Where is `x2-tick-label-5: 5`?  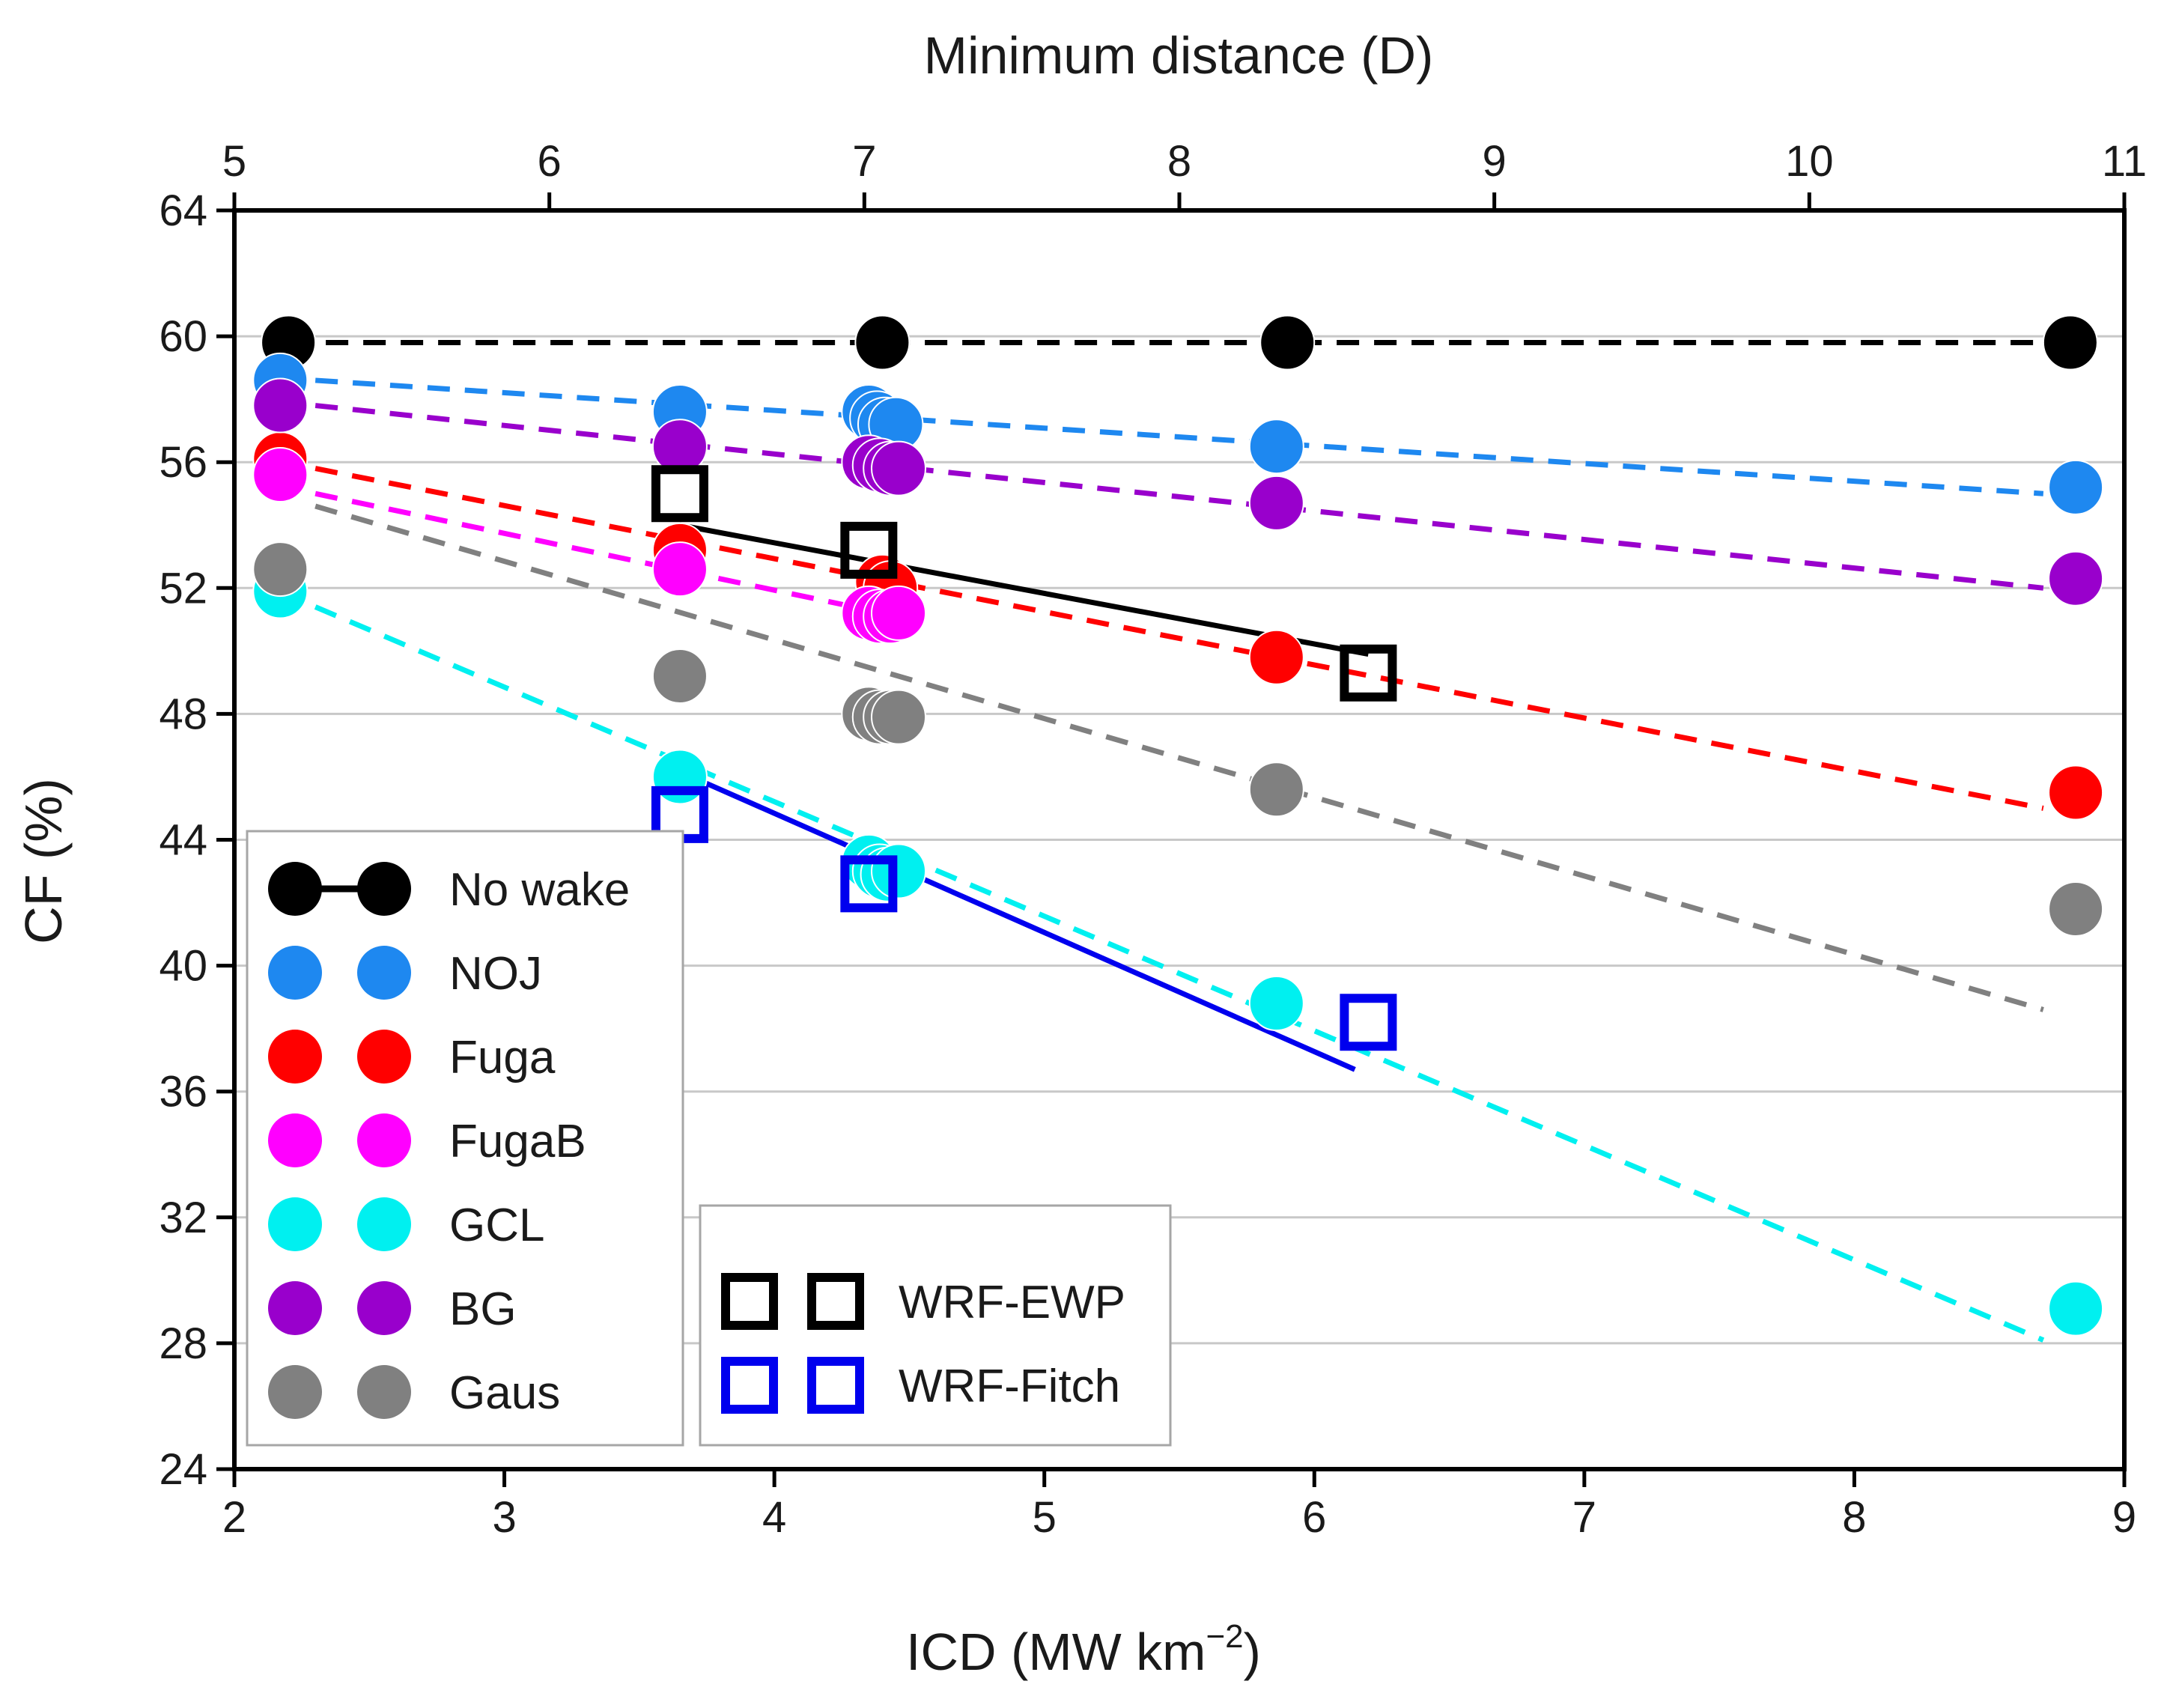 x2-tick-label-5: 5 is located at coordinates (234, 161).